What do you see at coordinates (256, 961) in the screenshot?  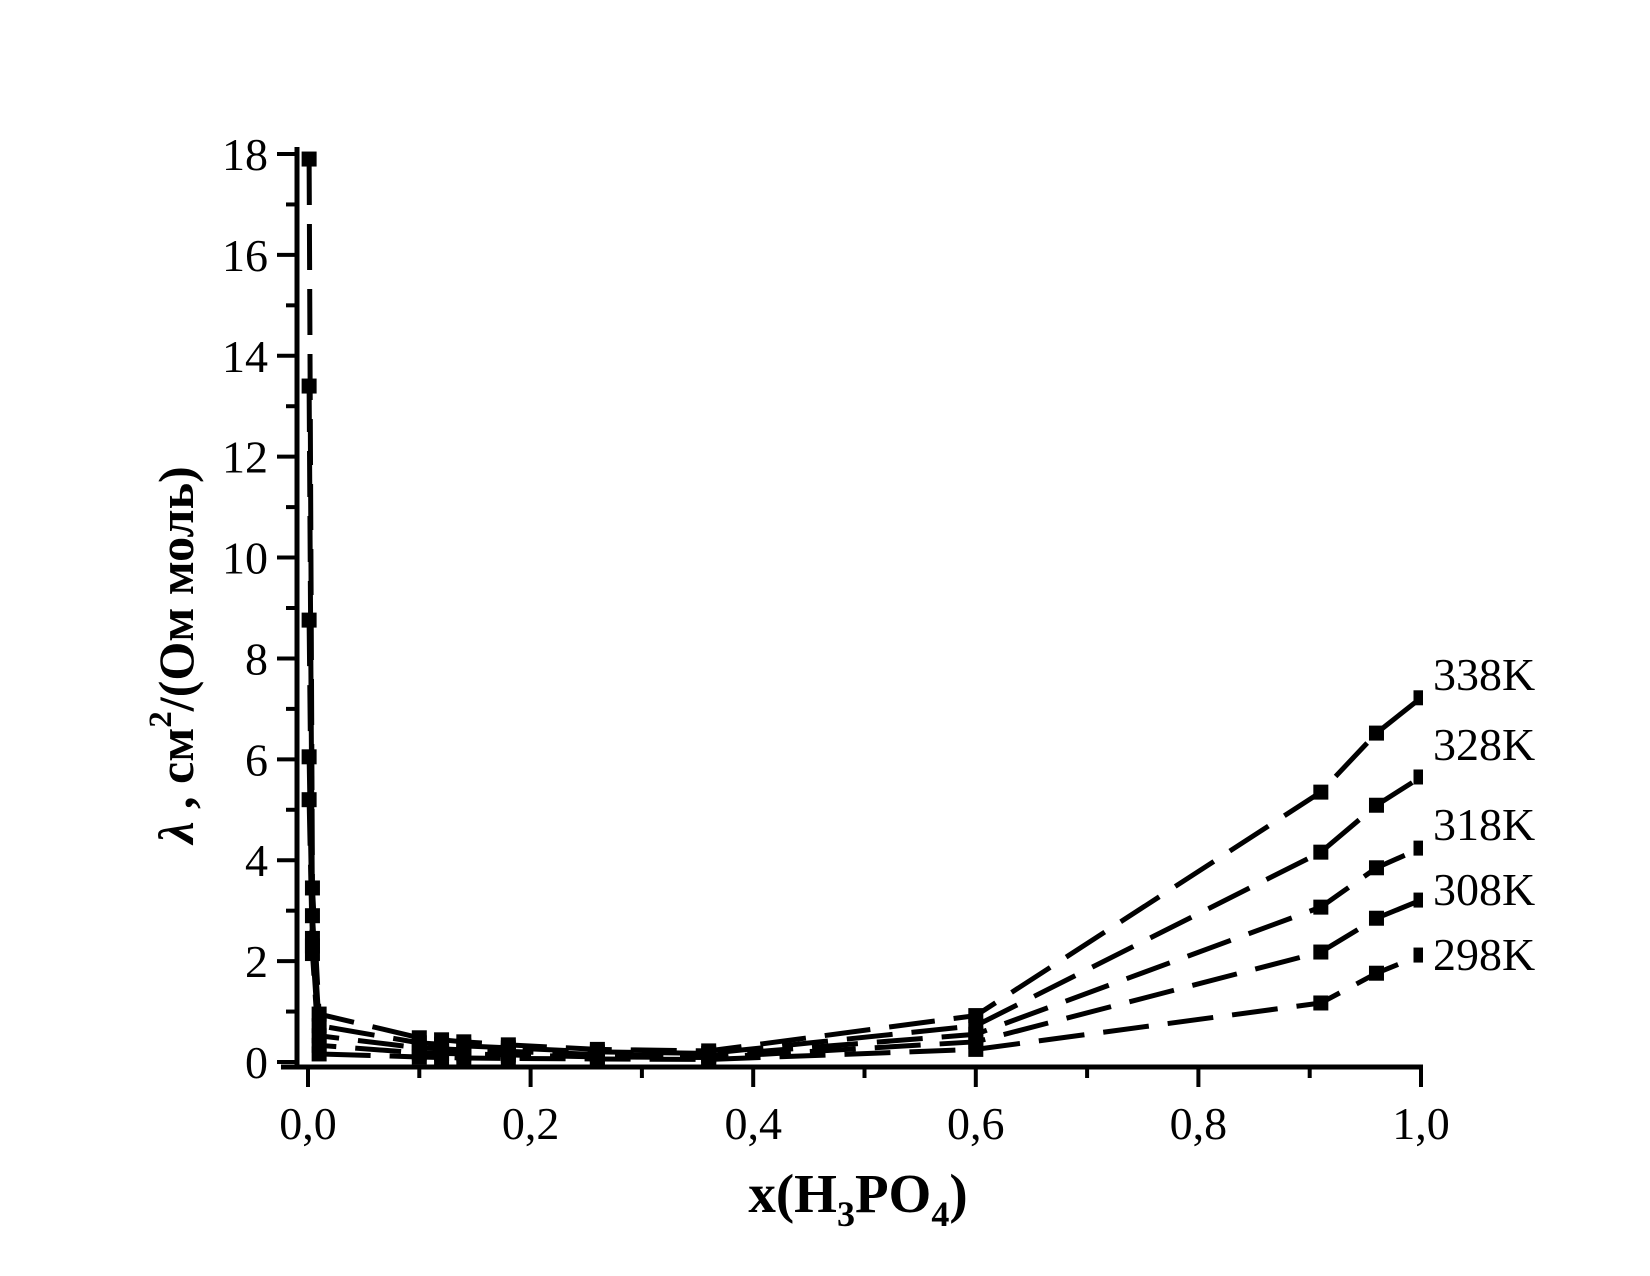 I see `y-tick-label: 2` at bounding box center [256, 961].